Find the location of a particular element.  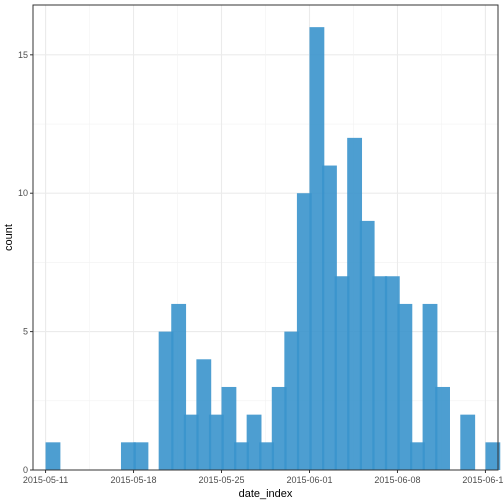

x-tick-label: 2015-06-01 is located at coordinates (309, 480).